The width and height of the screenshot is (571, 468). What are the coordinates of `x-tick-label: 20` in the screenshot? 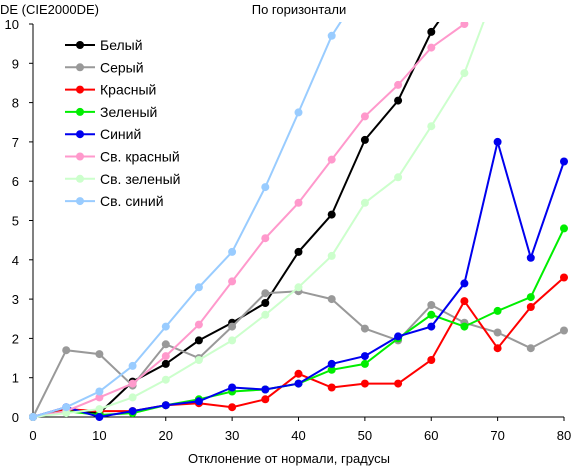 It's located at (166, 435).